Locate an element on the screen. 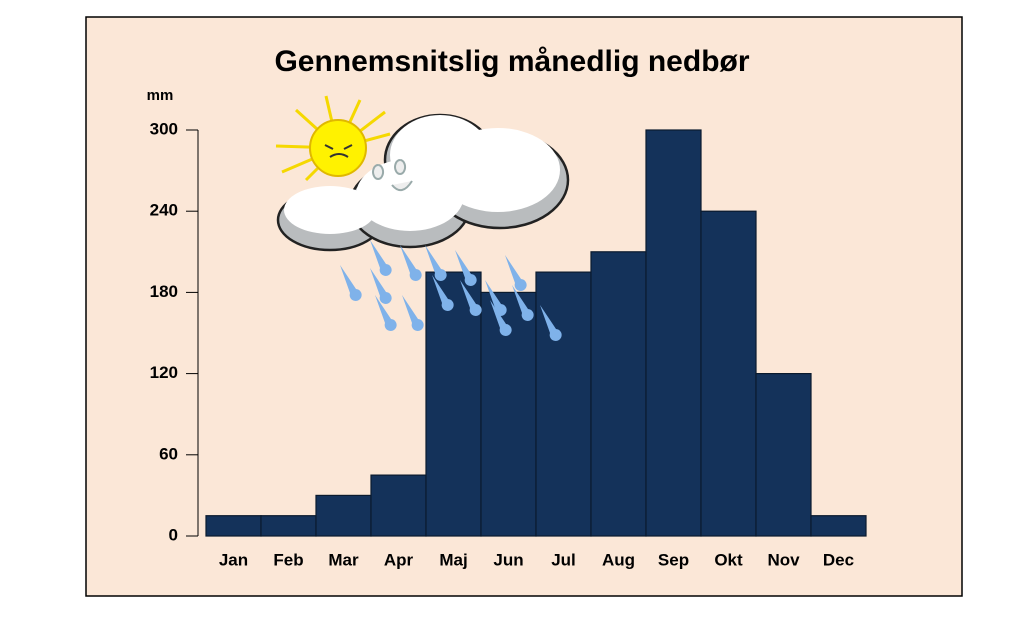 The image size is (1024, 632). x-tick-label: Jul is located at coordinates (563, 559).